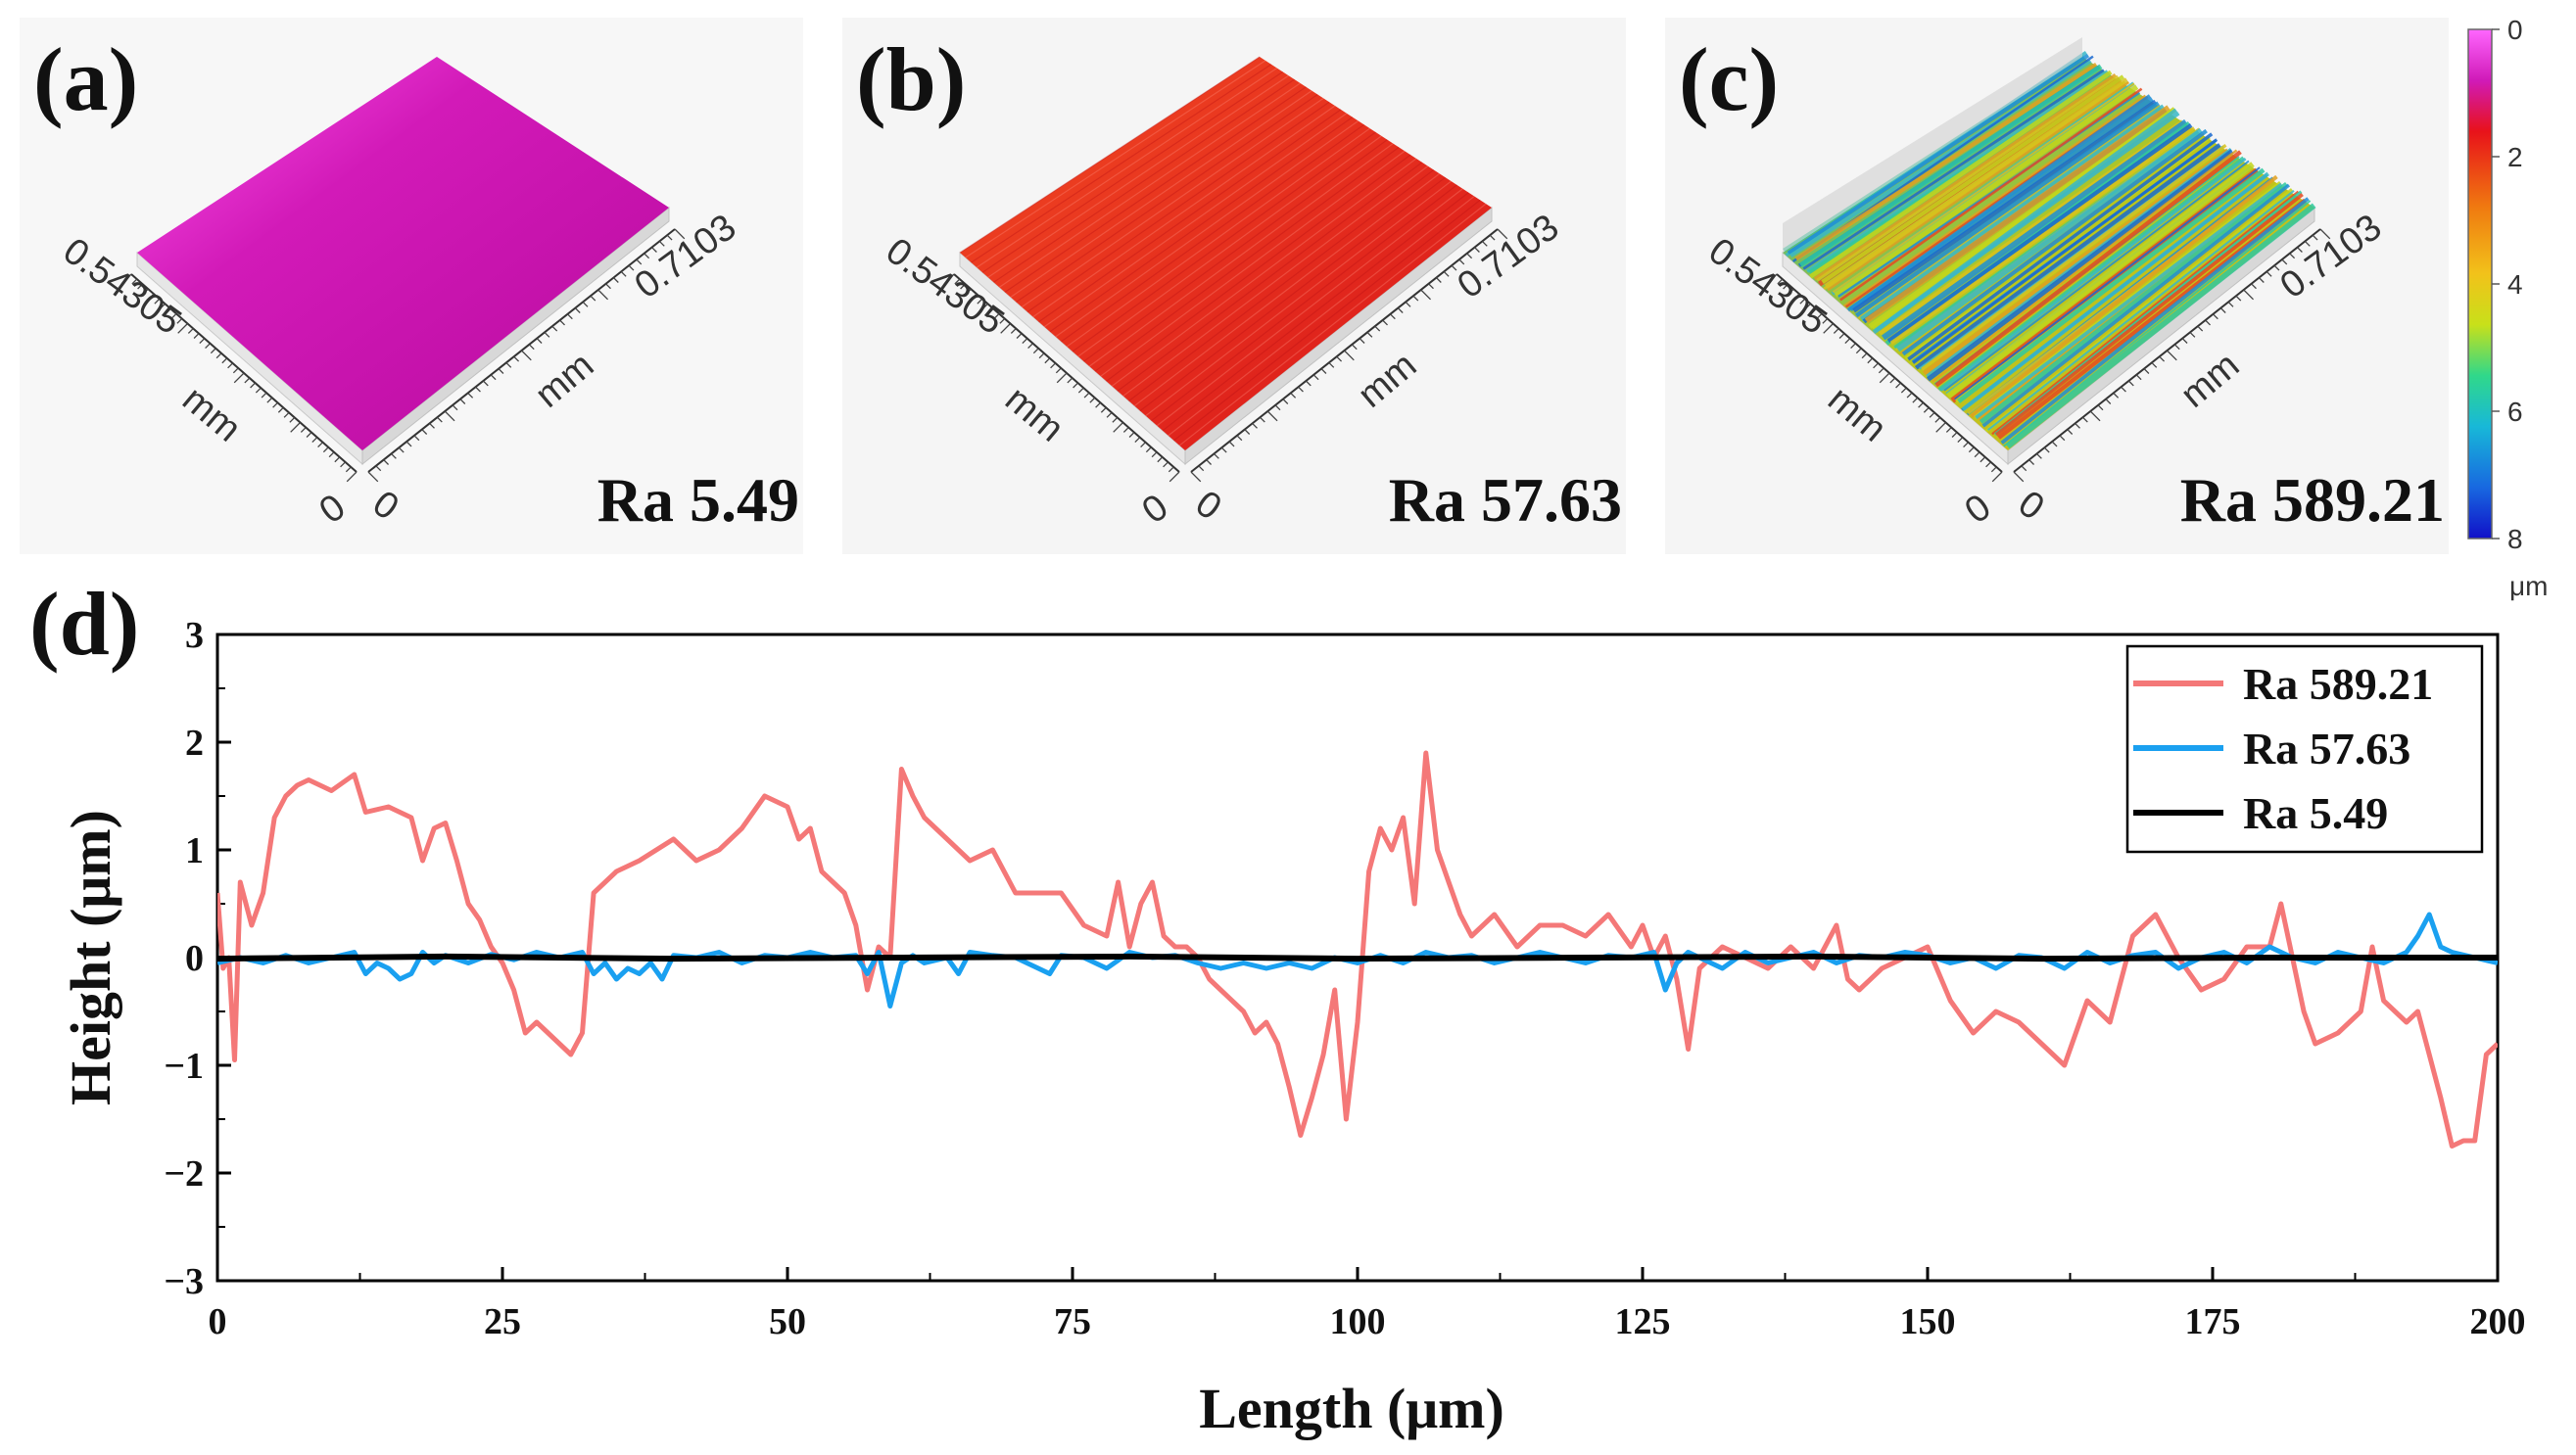 This screenshot has height=1455, width=2576. What do you see at coordinates (1073, 1321) in the screenshot?
I see `x-tick-label: 75` at bounding box center [1073, 1321].